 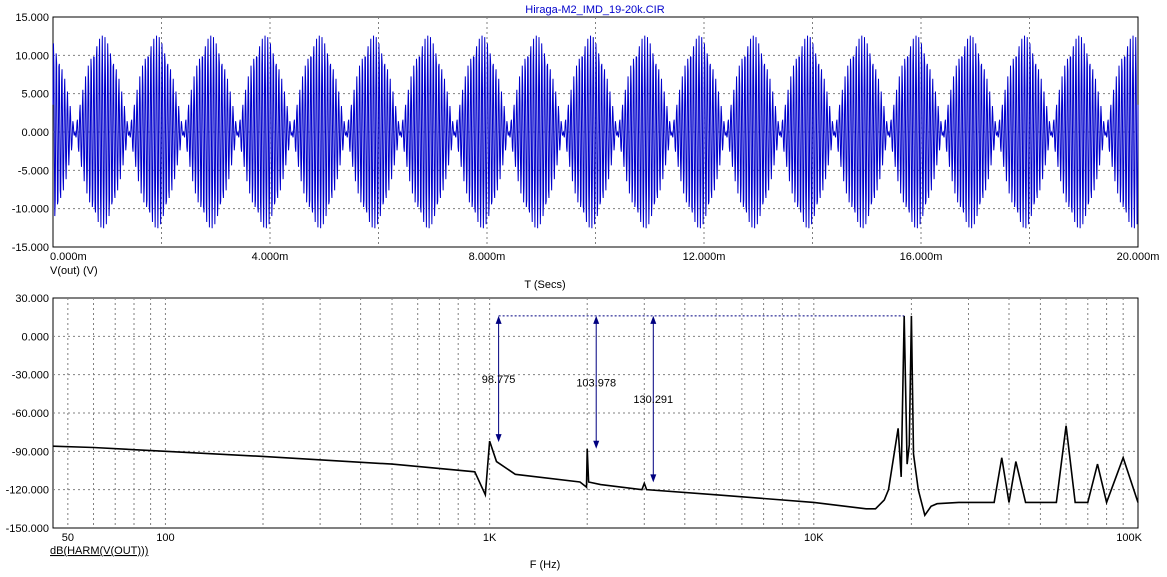 What do you see at coordinates (544, 285) in the screenshot?
I see `time-plot-x-axis-title: T (Secs)` at bounding box center [544, 285].